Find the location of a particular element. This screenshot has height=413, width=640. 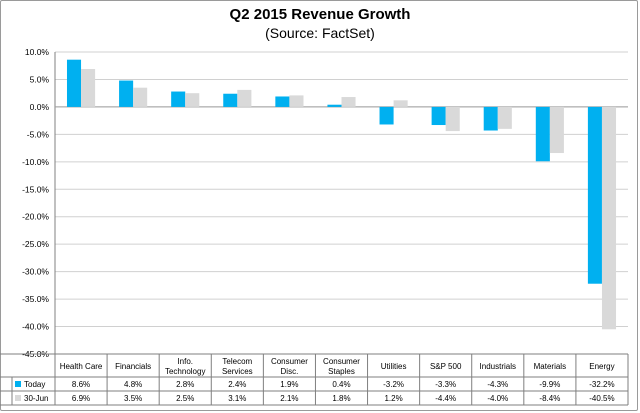

category-label: Industrials is located at coordinates (498, 366).